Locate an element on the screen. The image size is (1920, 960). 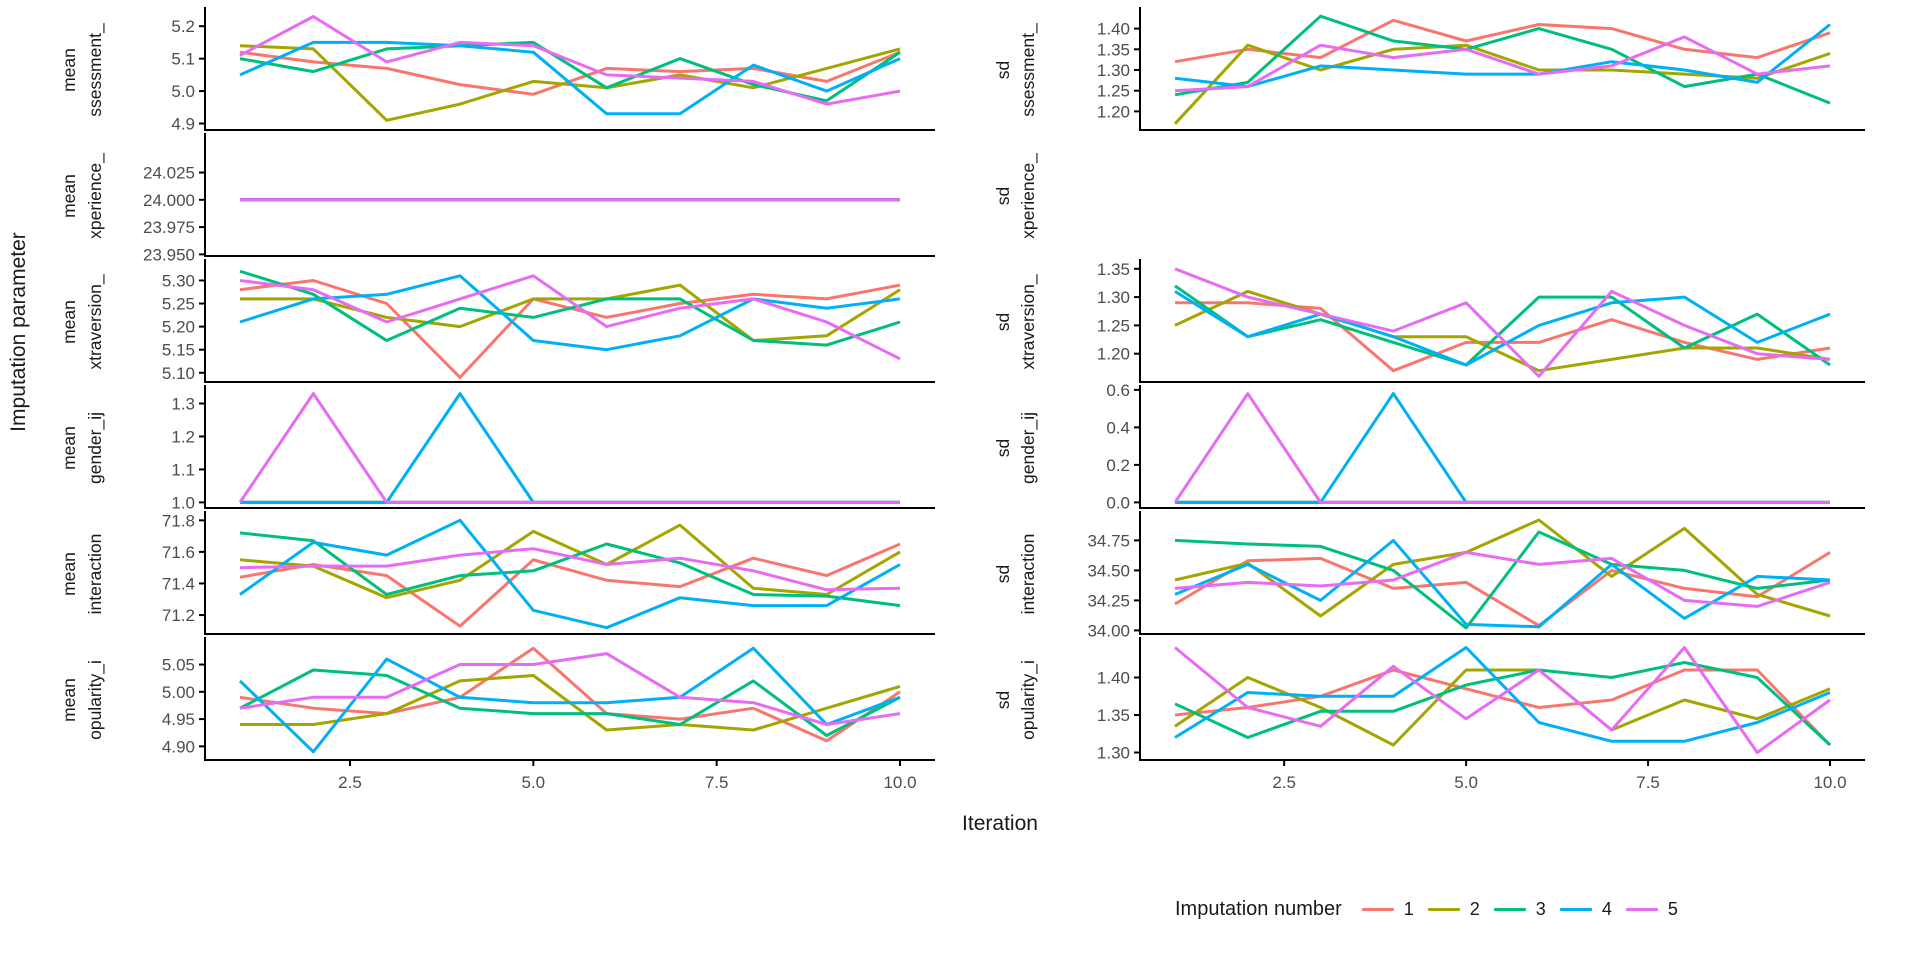
y-tick-label: 5.25 is located at coordinates (178, 304).